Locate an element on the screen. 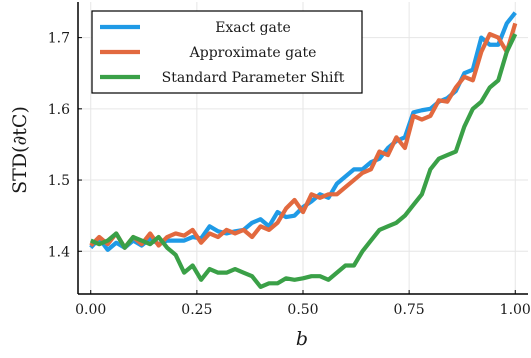 This screenshot has width=531, height=358. y-tick-label: 1.4 is located at coordinates (59, 252).